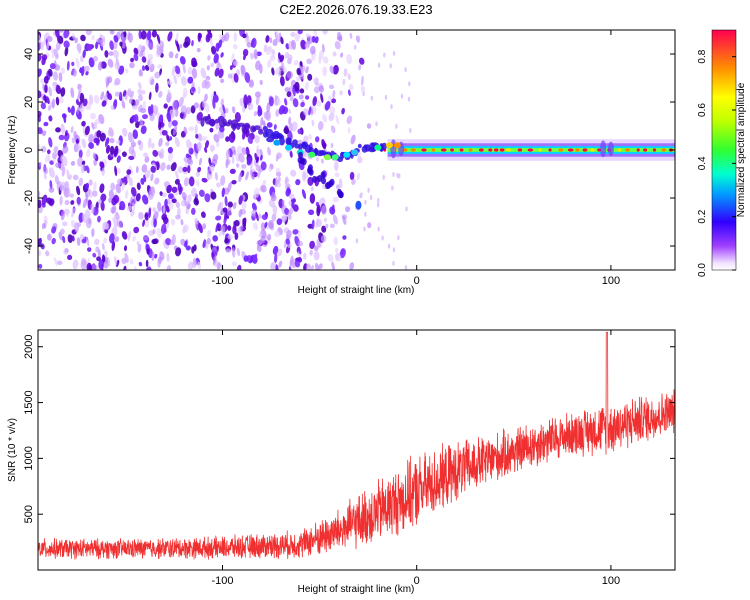 The width and height of the screenshot is (750, 600). Describe the element at coordinates (702, 270) in the screenshot. I see `colorbar-tick-label: 0.0` at that location.